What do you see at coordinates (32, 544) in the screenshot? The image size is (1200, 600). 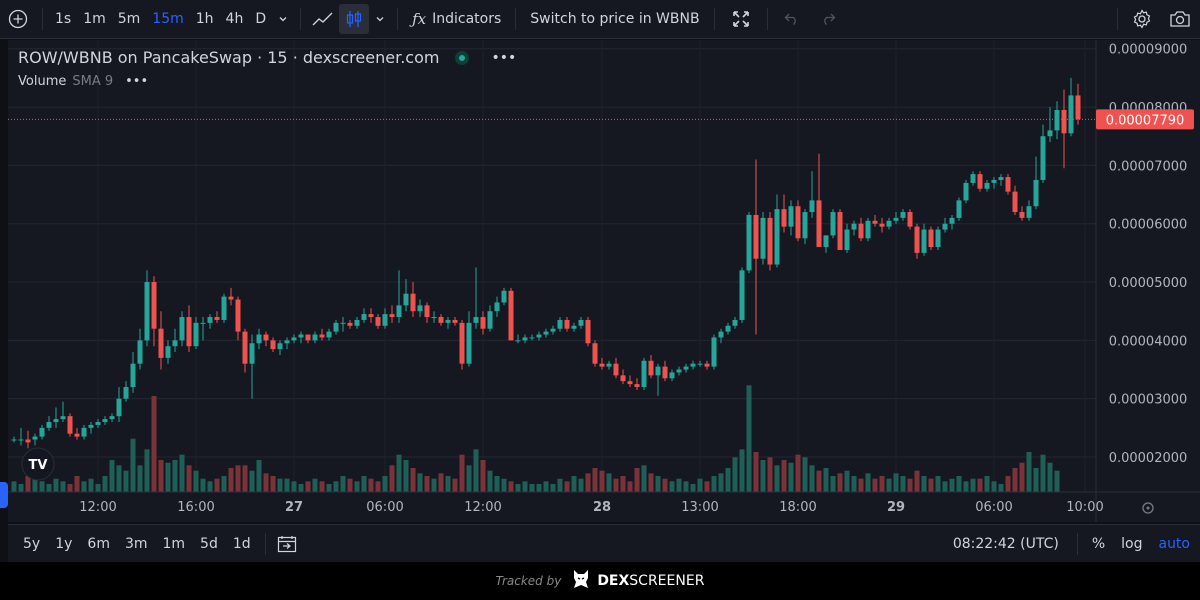 I see `range-5y: 5y` at bounding box center [32, 544].